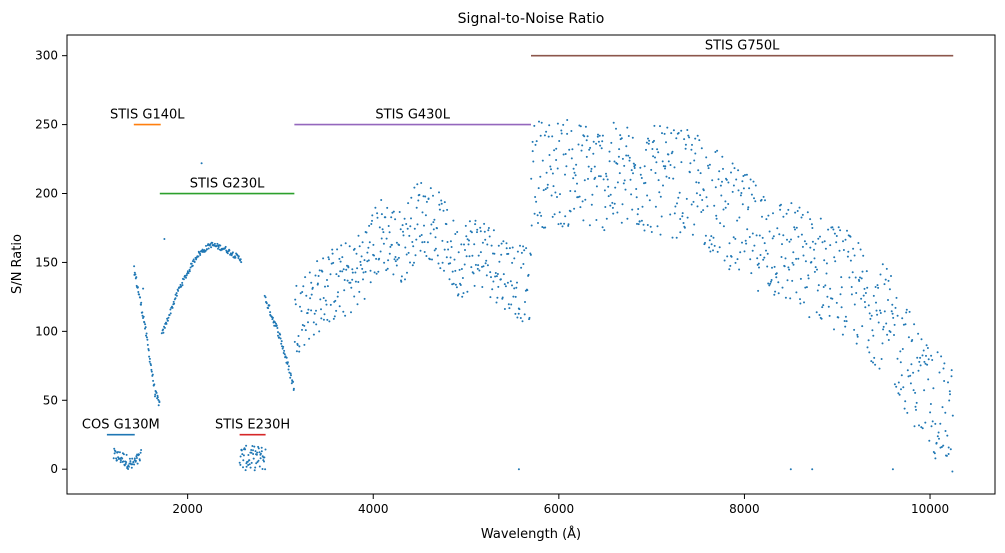 This screenshot has width=1005, height=553. Describe the element at coordinates (46, 331) in the screenshot. I see `y-tick-label: 100` at that location.